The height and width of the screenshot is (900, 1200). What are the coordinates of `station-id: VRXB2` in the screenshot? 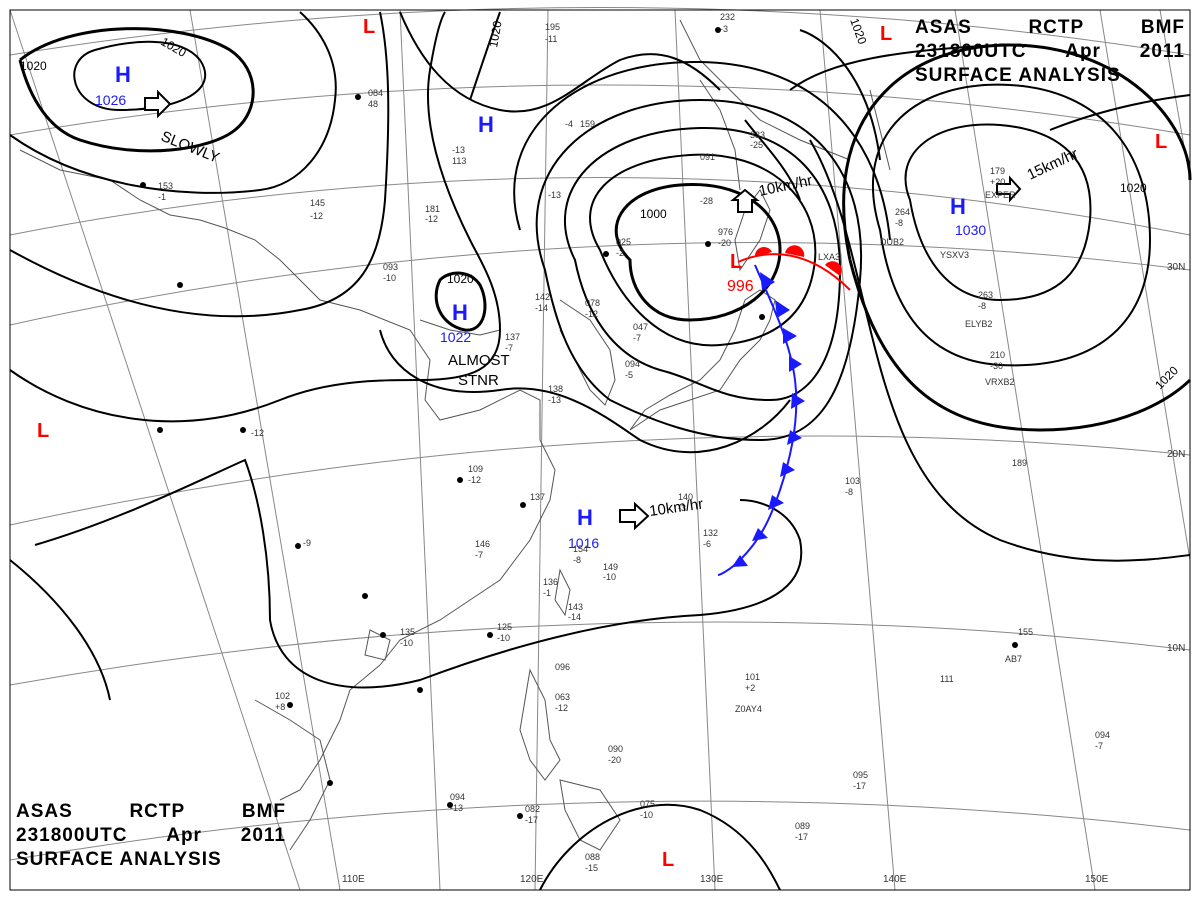 It's located at (1000, 382).